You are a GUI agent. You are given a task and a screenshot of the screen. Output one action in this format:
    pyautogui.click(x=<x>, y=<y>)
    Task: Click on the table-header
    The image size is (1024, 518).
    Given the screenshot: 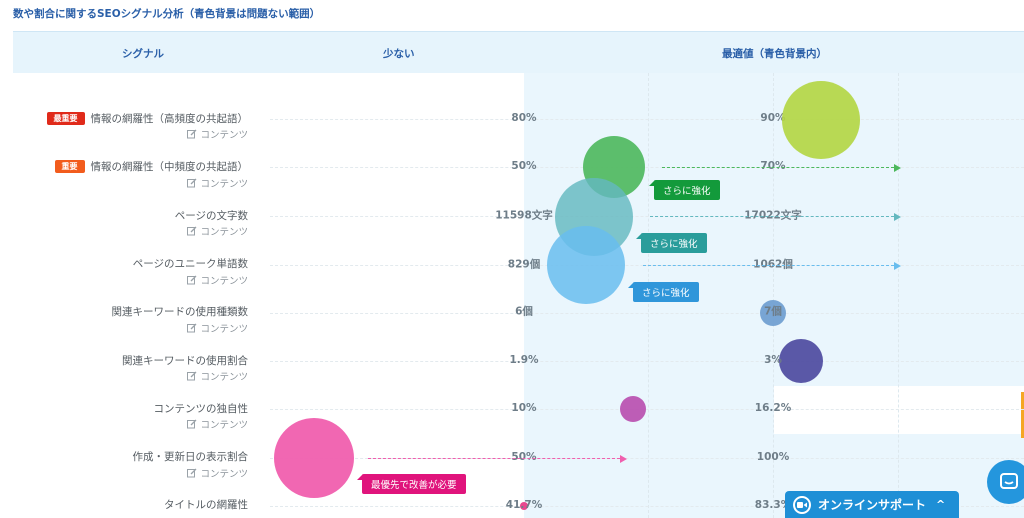 What is the action you would take?
    pyautogui.click(x=518, y=52)
    